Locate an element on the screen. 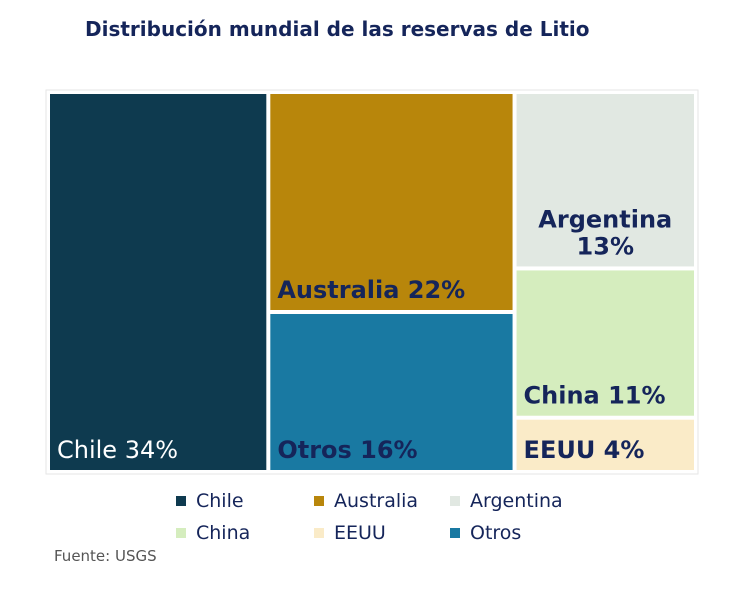  treemap-rect-eeuu is located at coordinates (605, 444).